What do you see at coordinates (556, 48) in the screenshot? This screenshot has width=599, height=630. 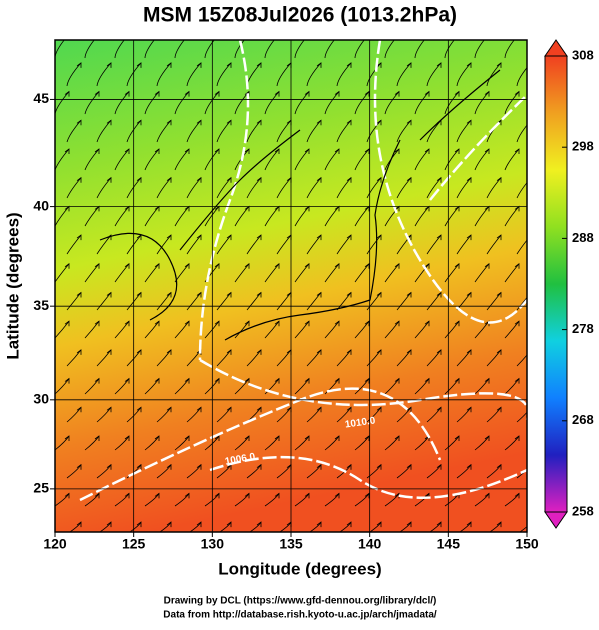 I see `colorbar-end` at bounding box center [556, 48].